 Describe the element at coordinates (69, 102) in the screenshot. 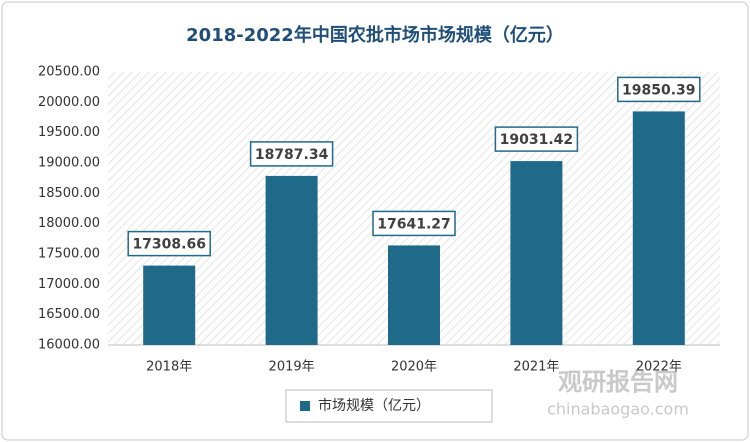

I see `y-tick-label: 20000.00` at that location.